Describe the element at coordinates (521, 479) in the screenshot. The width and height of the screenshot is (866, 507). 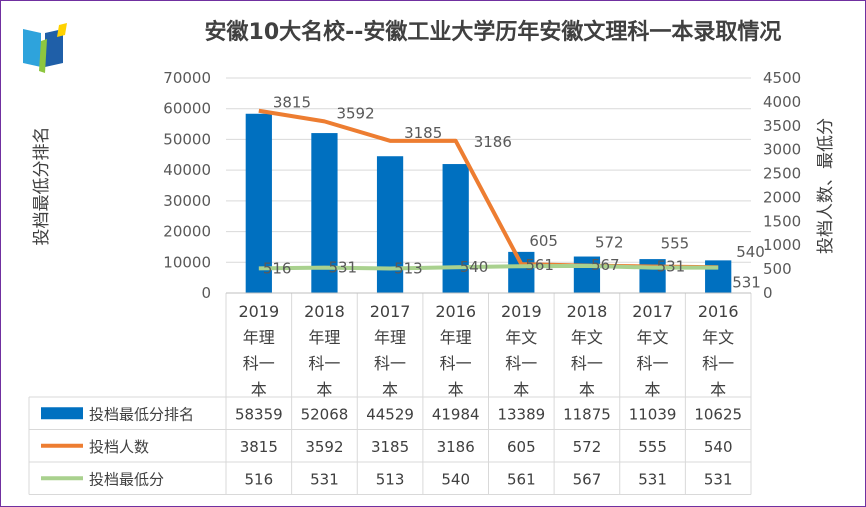
I see `table-cell: 561` at that location.